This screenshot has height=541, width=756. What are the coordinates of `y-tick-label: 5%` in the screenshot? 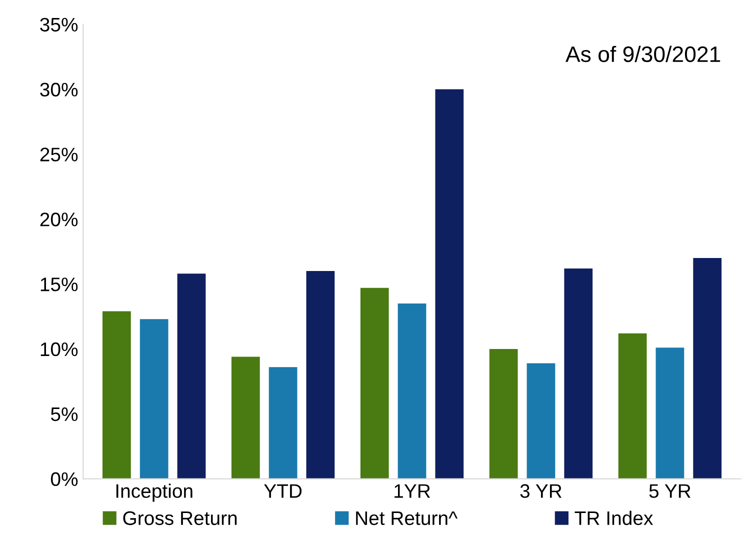 It's located at (64, 414).